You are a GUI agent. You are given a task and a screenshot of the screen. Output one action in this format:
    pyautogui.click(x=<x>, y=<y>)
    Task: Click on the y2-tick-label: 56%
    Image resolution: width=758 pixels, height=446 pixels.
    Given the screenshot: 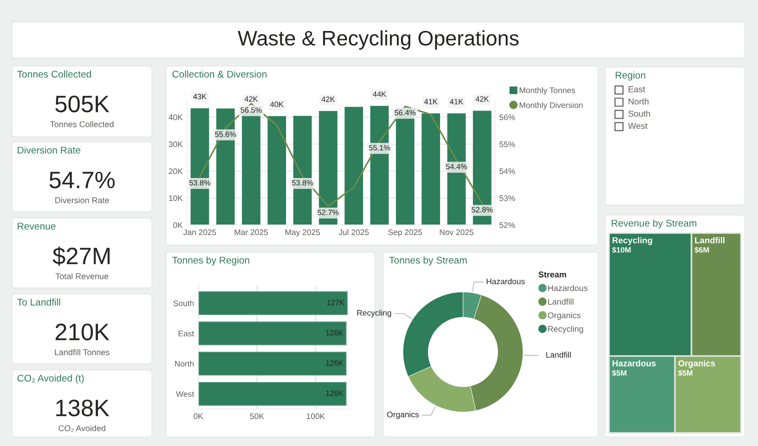 What is the action you would take?
    pyautogui.click(x=507, y=117)
    